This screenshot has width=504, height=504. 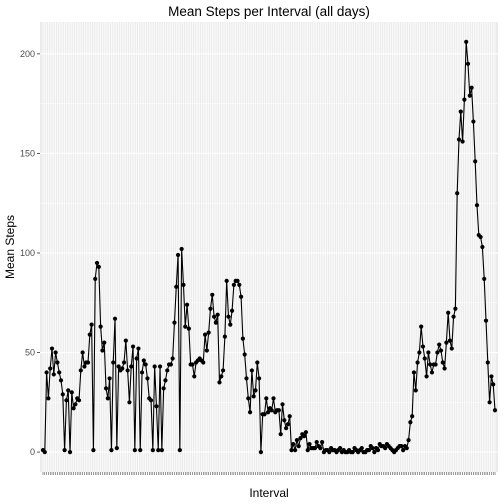 What do you see at coordinates (32, 452) in the screenshot?
I see `y-tick-label: 0` at bounding box center [32, 452].